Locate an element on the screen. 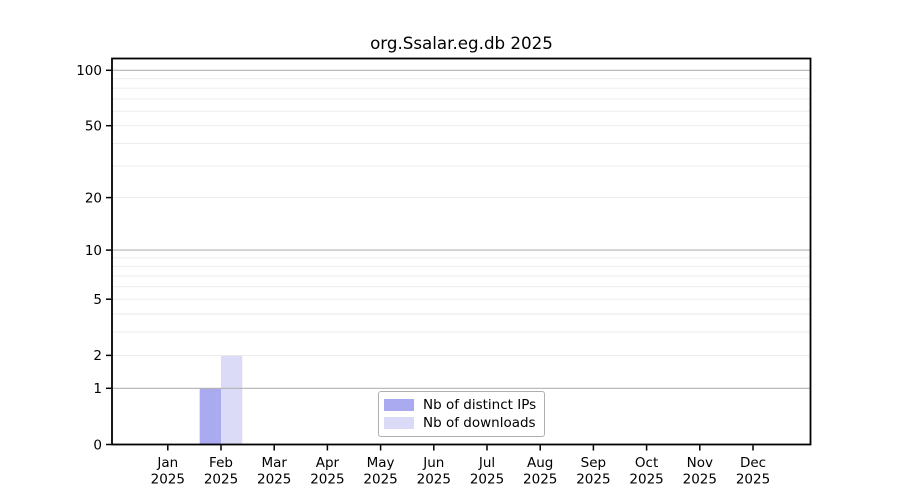 This screenshot has width=900, height=500. x-tick-label-jan: Jan 2025 is located at coordinates (168, 471).